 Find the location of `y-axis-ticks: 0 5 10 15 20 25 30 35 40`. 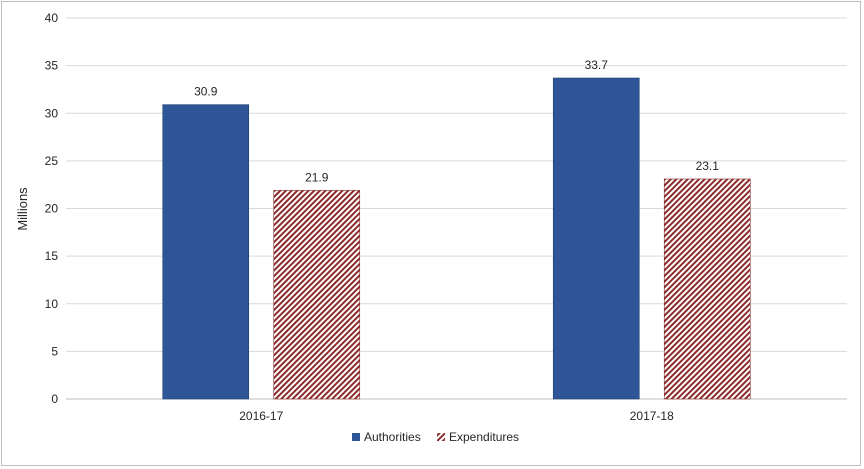

y-axis-ticks: 0 5 10 15 20 25 30 35 40 is located at coordinates (52, 208).